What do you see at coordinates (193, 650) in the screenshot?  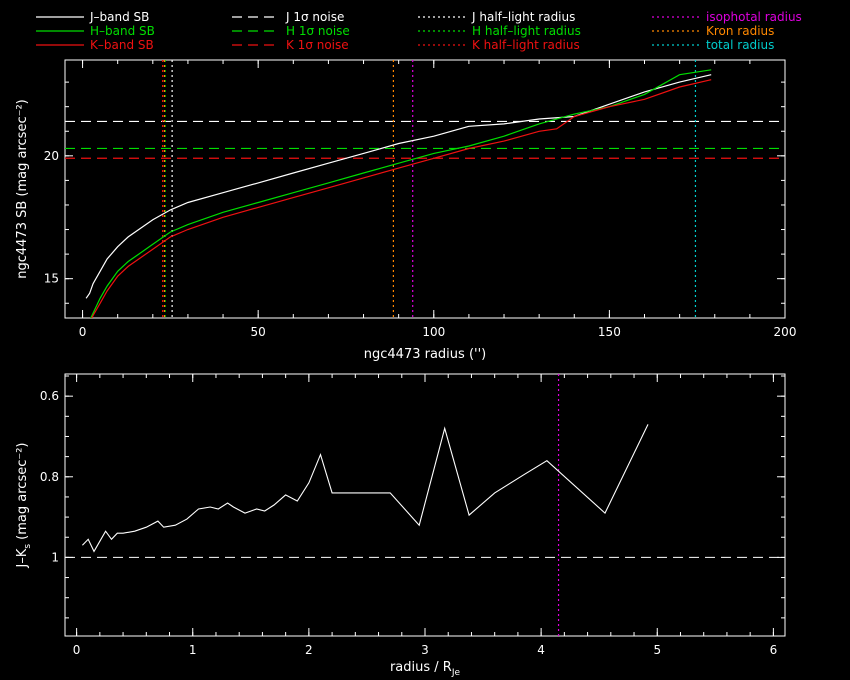 I see `x-tick-label: 1` at bounding box center [193, 650].